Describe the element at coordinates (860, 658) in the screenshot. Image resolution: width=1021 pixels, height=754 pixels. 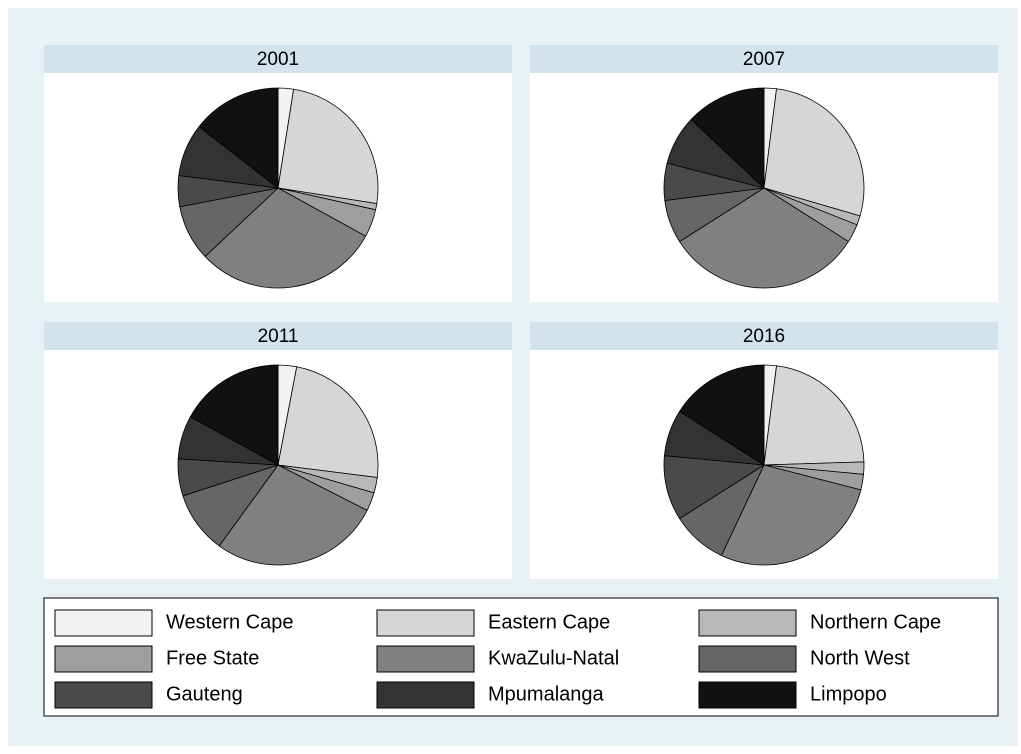
I see `legend-label: North West` at that location.